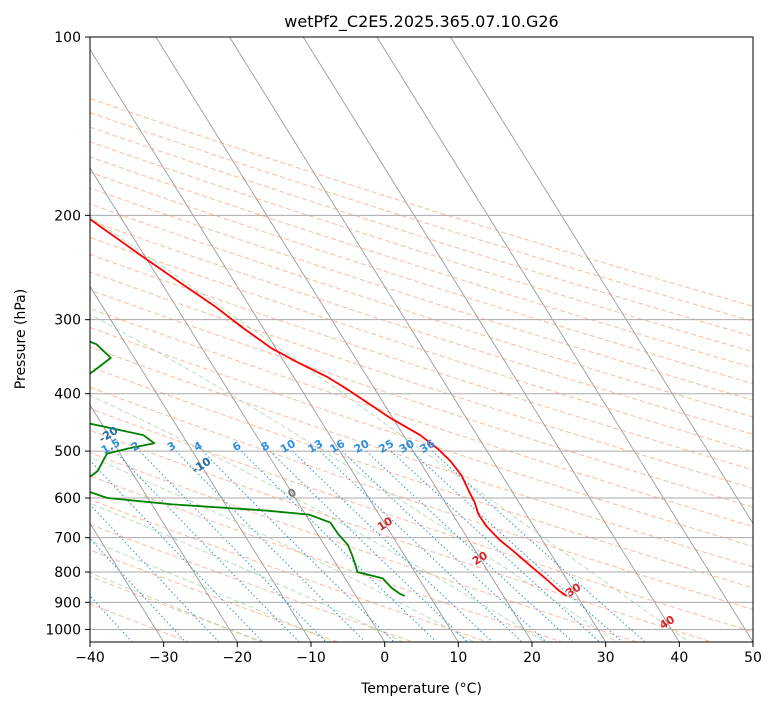 The width and height of the screenshot is (775, 713). What do you see at coordinates (164, 658) in the screenshot?
I see `x-tick-label: −30` at bounding box center [164, 658].